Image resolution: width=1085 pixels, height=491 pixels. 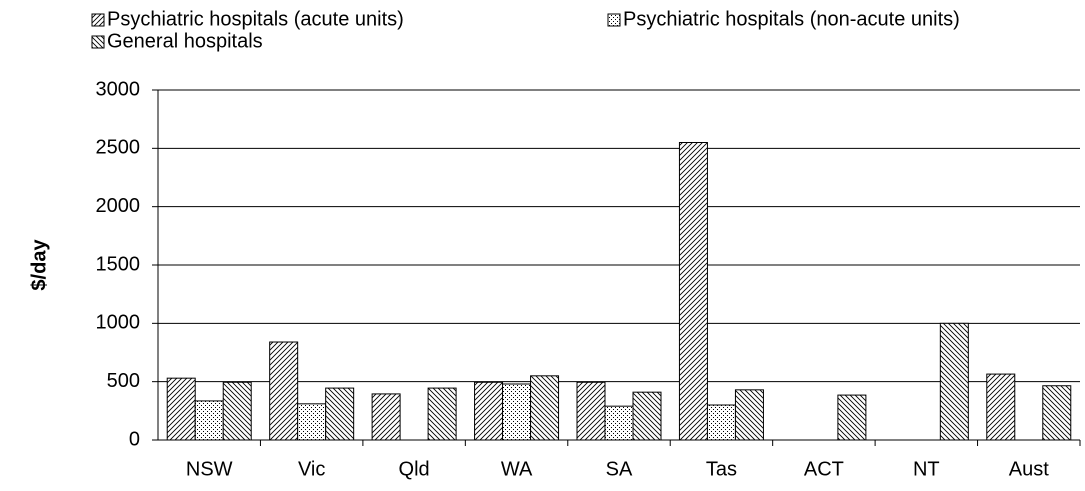 I want to click on y-tick-label: 3000, so click(x=118, y=89).